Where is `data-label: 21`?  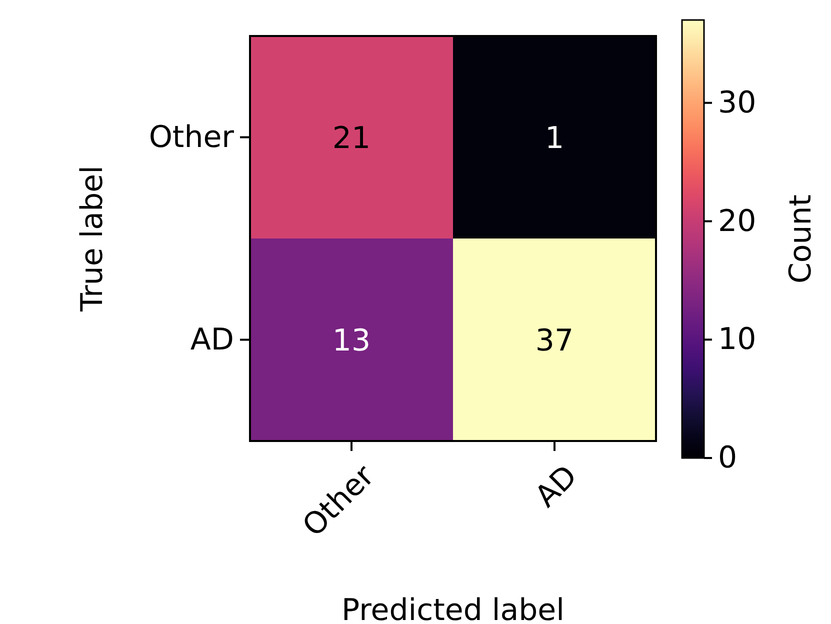 data-label: 21 is located at coordinates (351, 138).